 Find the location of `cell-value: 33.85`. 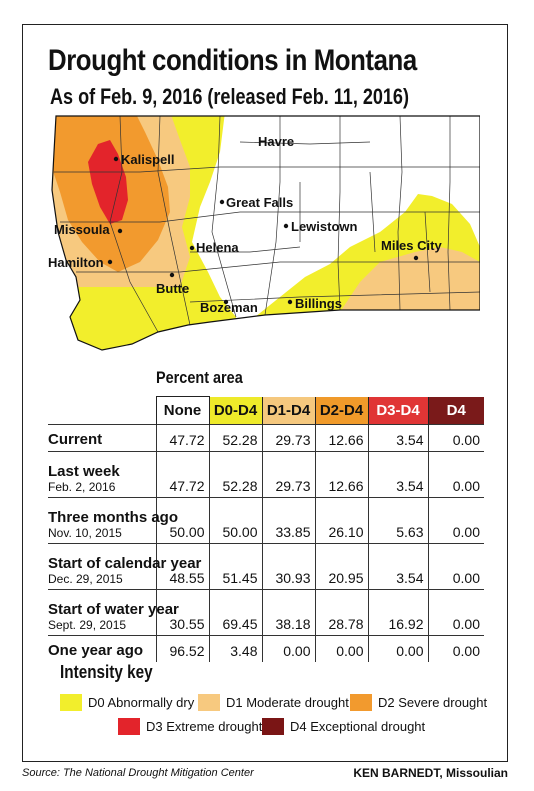

cell-value: 33.85 is located at coordinates (288, 520).